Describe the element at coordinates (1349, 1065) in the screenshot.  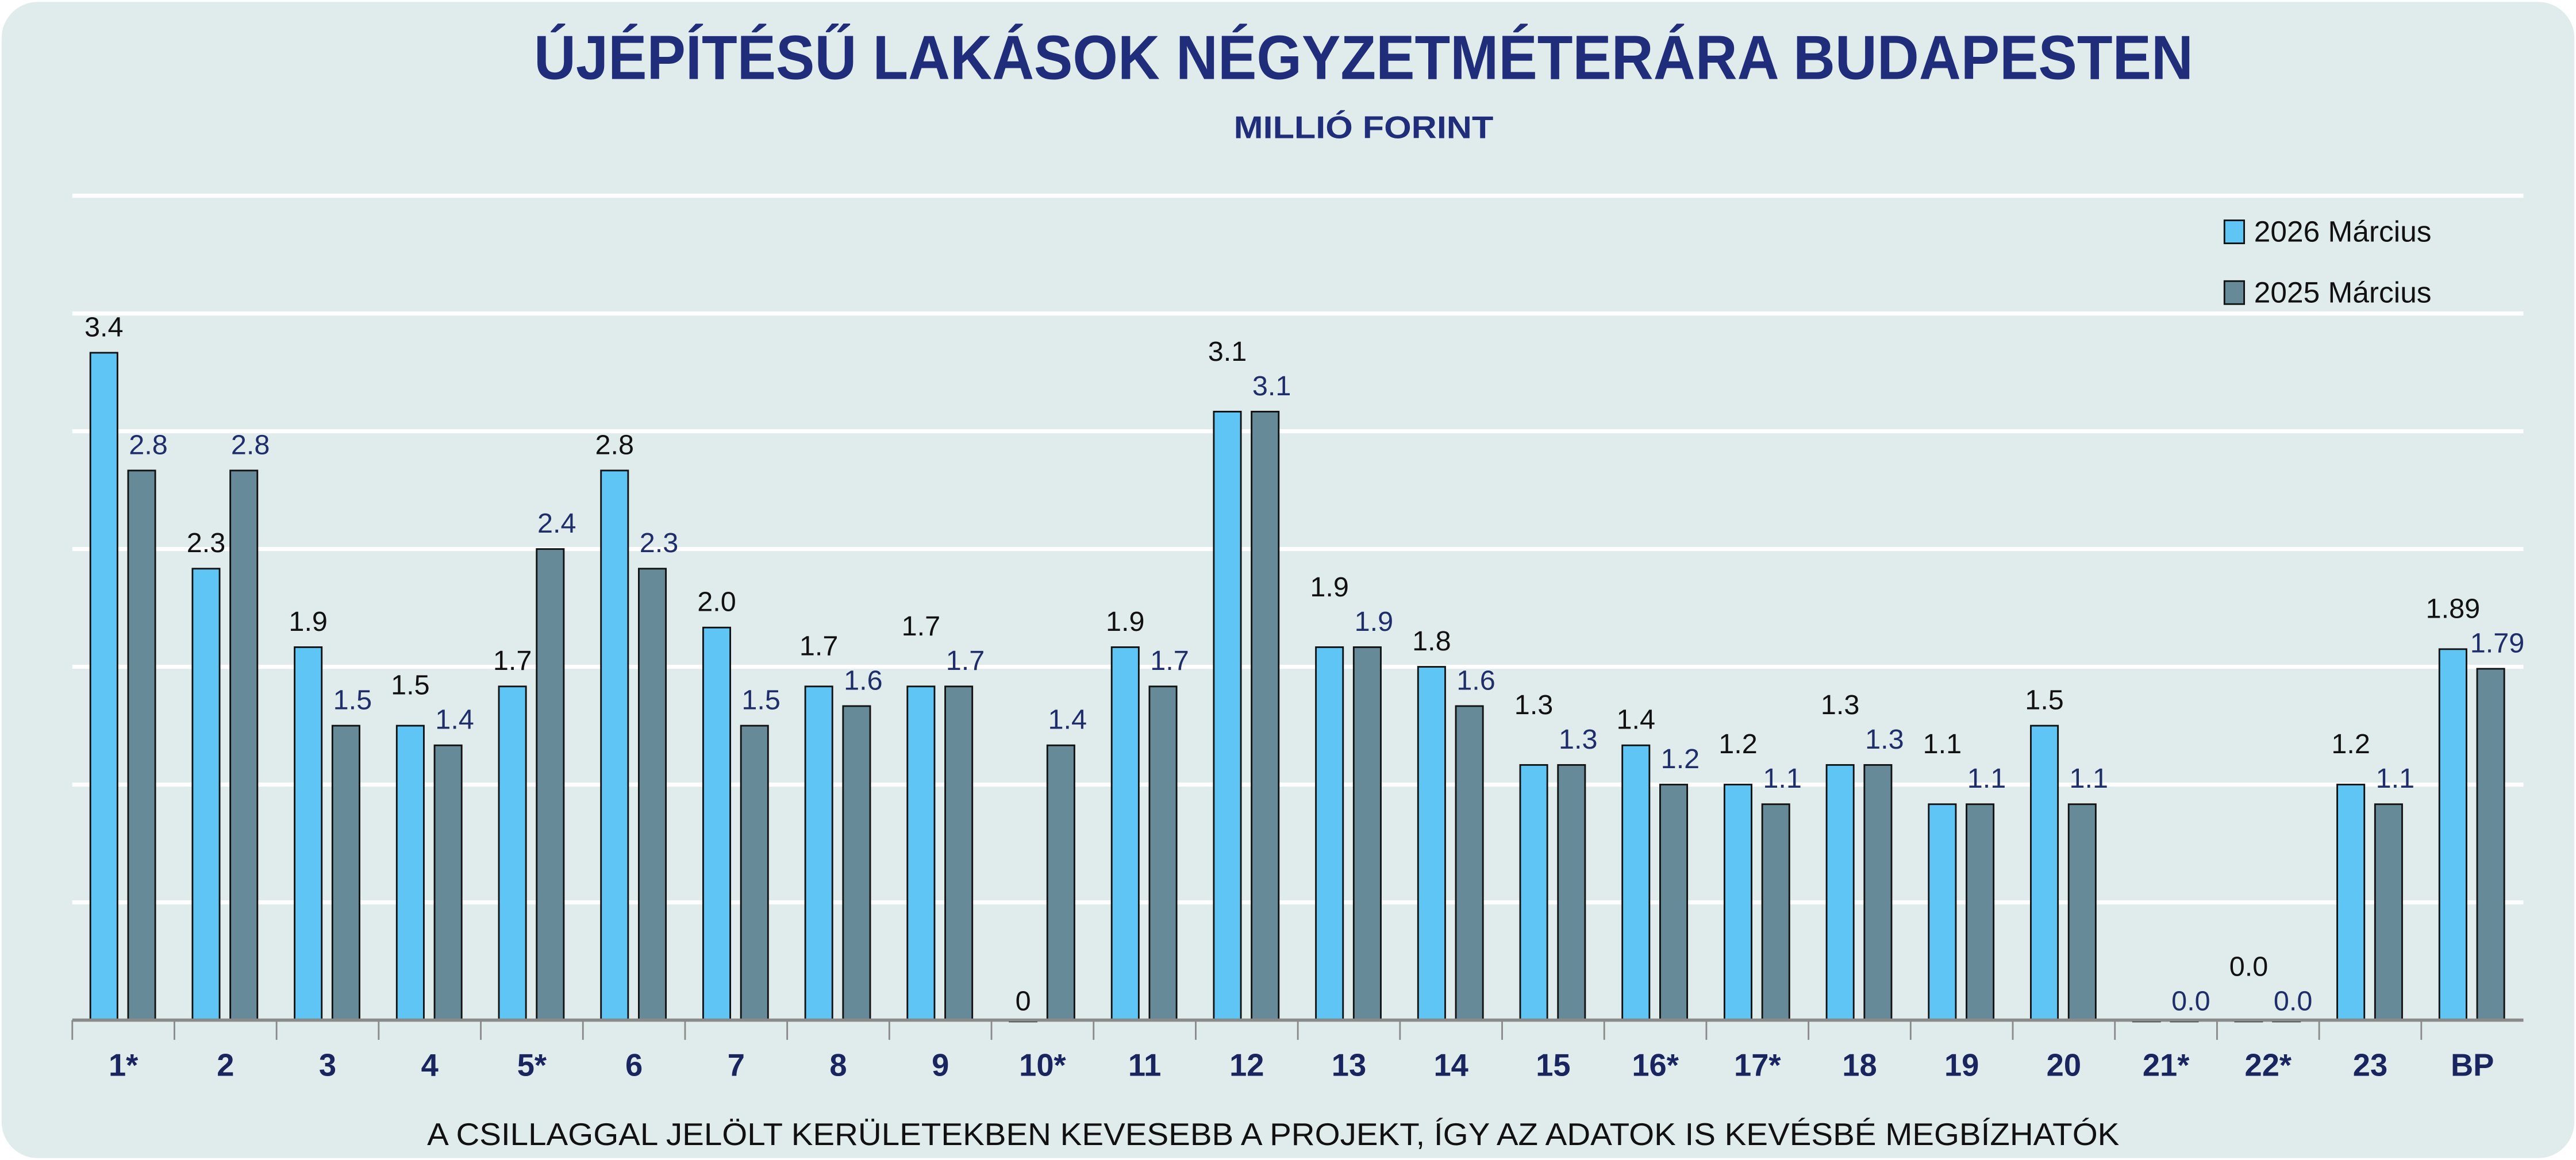
I see `x-tick-label: 13` at that location.